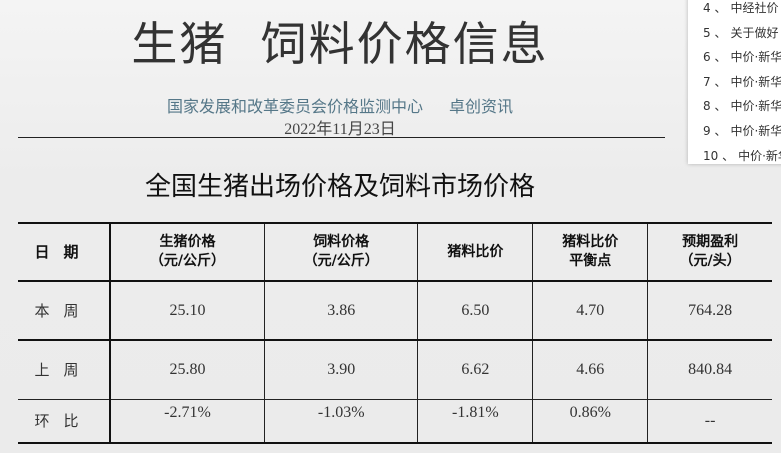 This screenshot has height=453, width=781. Describe the element at coordinates (187, 369) in the screenshot. I see `cell: 25.80` at that location.